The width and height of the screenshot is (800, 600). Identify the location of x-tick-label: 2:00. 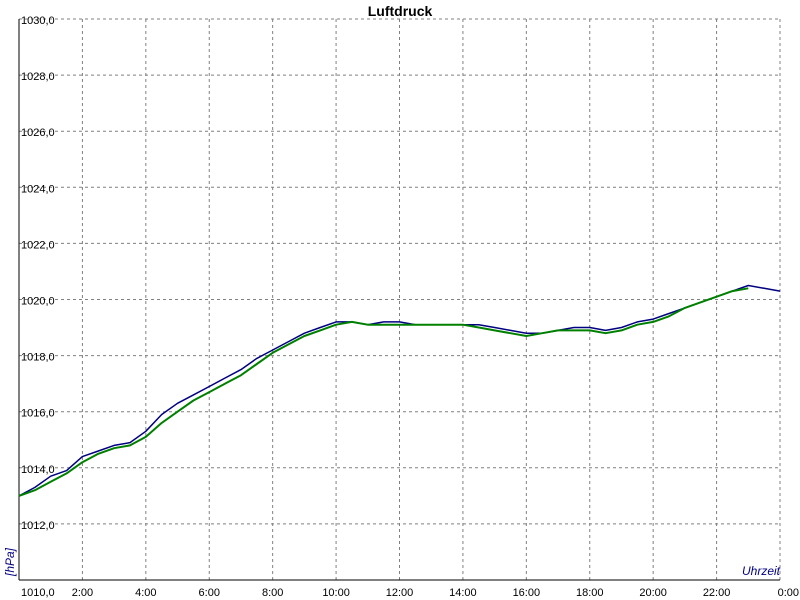
(82, 593).